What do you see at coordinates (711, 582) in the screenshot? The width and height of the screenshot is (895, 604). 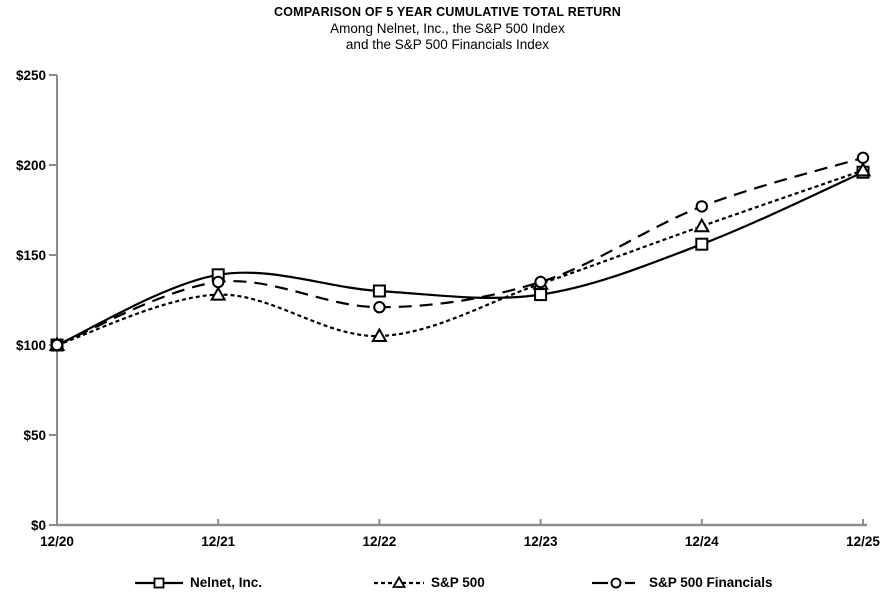 I see `legend-label-sp500-financials: S&P 500 Financials` at bounding box center [711, 582].